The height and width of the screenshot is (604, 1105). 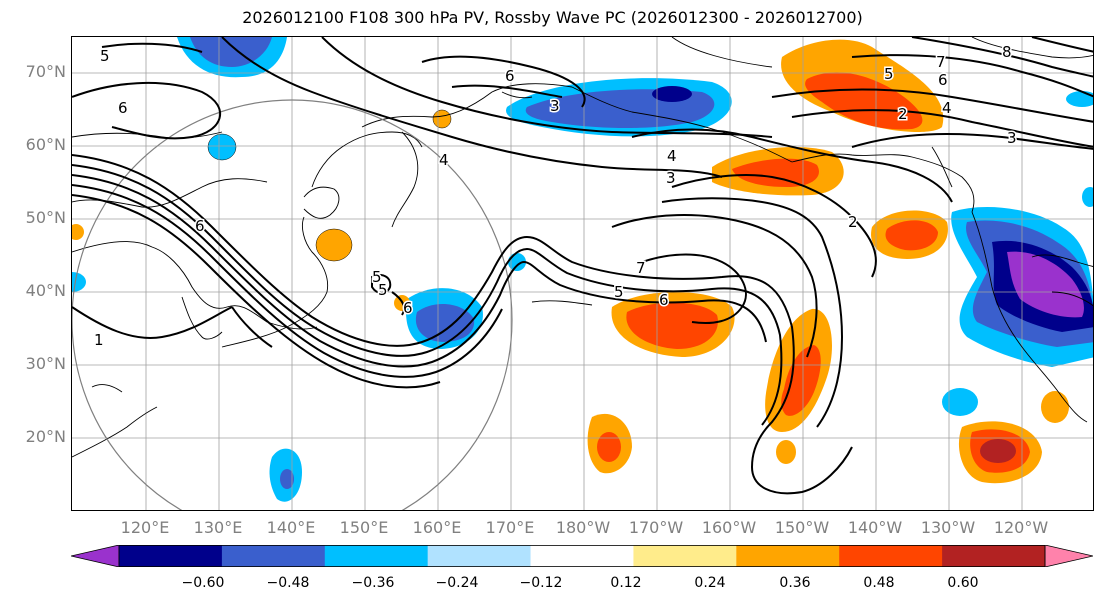 I want to click on lon-label-150e: 150°E, so click(x=364, y=527).